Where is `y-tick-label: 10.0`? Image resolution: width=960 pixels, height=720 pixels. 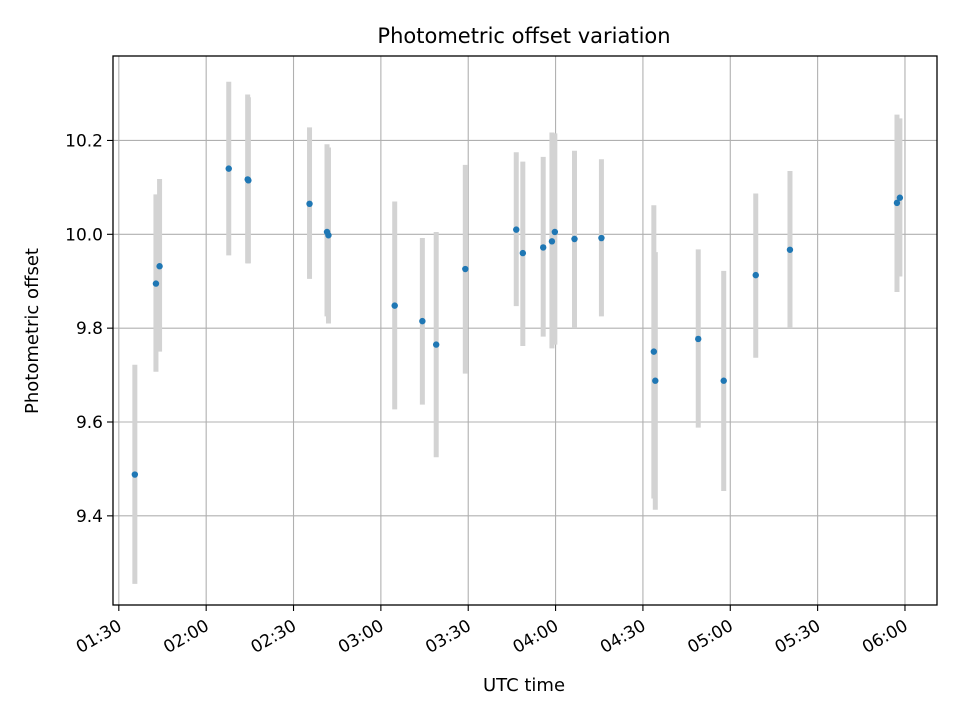
y-tick-label: 10.0 is located at coordinates (84, 235).